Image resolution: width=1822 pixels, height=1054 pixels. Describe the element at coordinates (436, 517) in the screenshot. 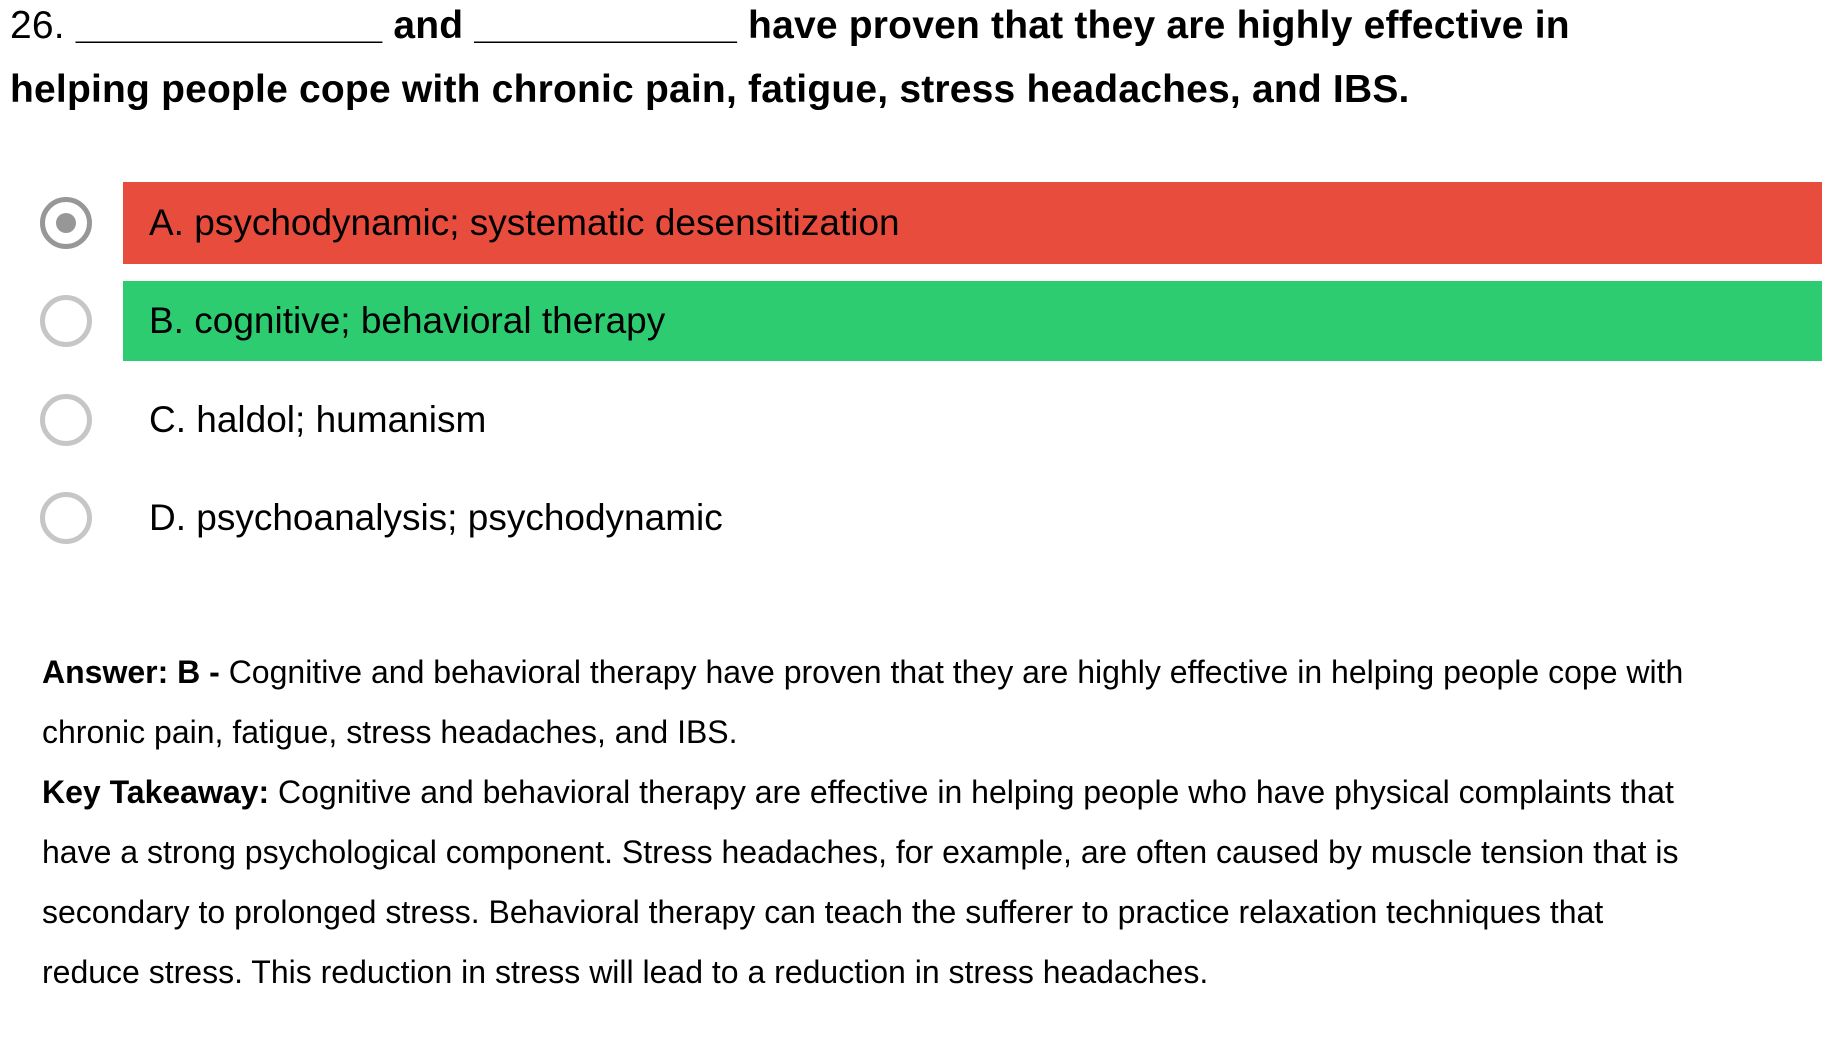

I see `option-d-label: D. psychoanalysis; psychodynamic` at that location.